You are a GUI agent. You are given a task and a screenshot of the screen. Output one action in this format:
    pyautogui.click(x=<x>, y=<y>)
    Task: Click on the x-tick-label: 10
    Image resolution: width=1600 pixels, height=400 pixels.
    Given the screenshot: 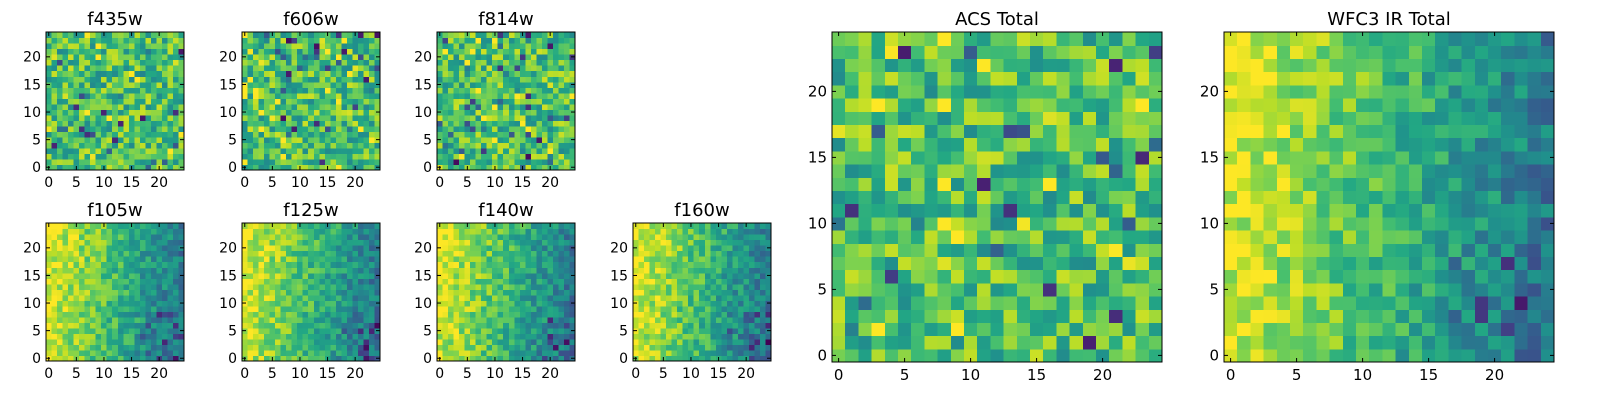 What is the action you would take?
    pyautogui.click(x=104, y=374)
    